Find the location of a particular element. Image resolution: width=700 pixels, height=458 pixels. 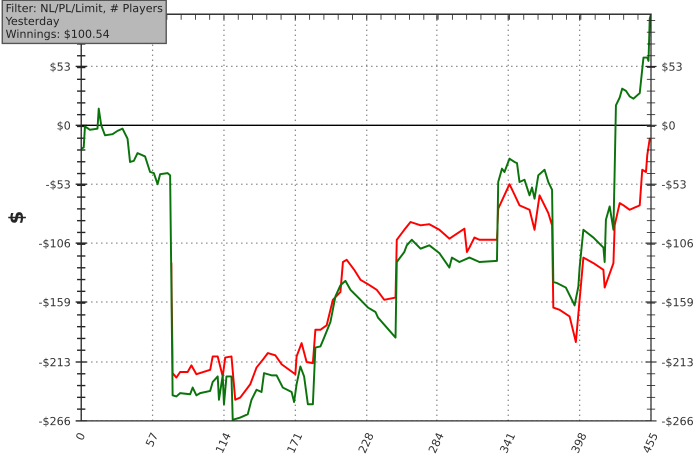

x-tick-label: 284 is located at coordinates (436, 443).